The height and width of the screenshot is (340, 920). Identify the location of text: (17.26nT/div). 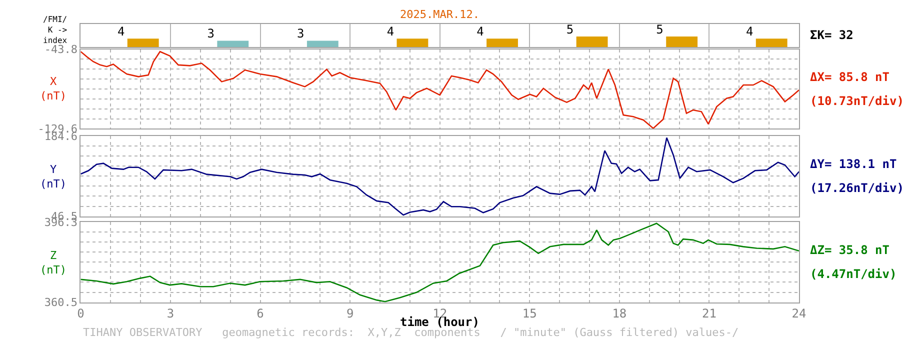
(857, 188).